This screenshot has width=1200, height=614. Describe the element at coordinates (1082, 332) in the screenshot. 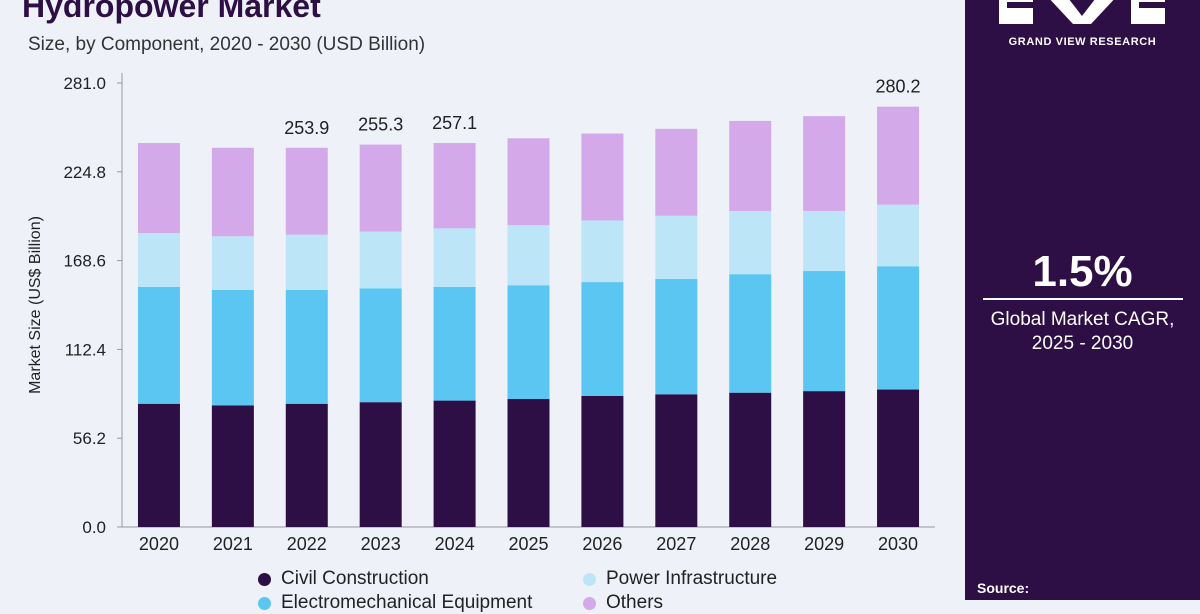

I see `cagr-label: Global Market CAGR, 2025 - 2030` at that location.